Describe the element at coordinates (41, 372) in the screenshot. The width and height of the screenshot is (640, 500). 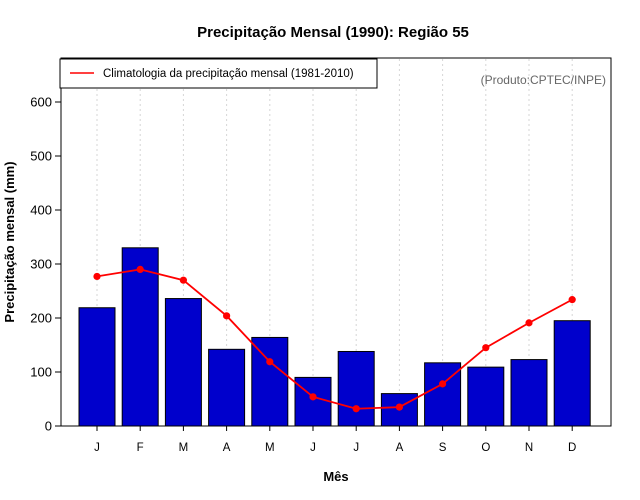
I see `y-tick-label-1: 100` at that location.